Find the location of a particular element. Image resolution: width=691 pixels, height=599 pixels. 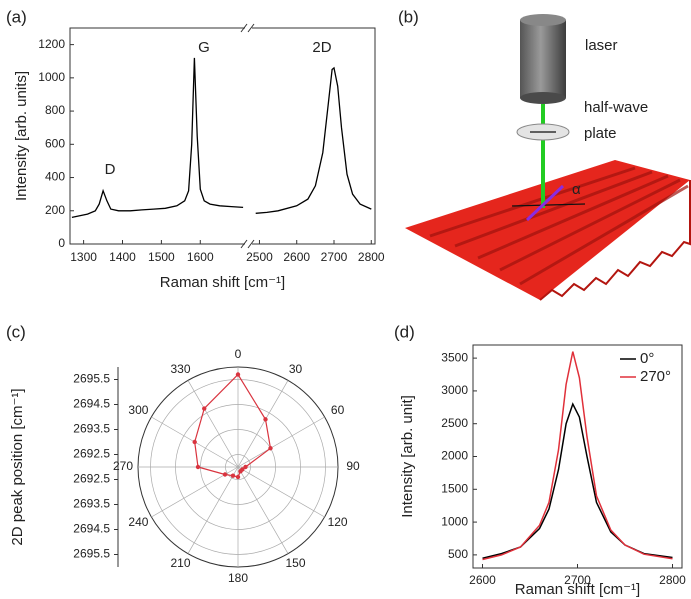

y-tick-label: 200 is located at coordinates (55, 210).